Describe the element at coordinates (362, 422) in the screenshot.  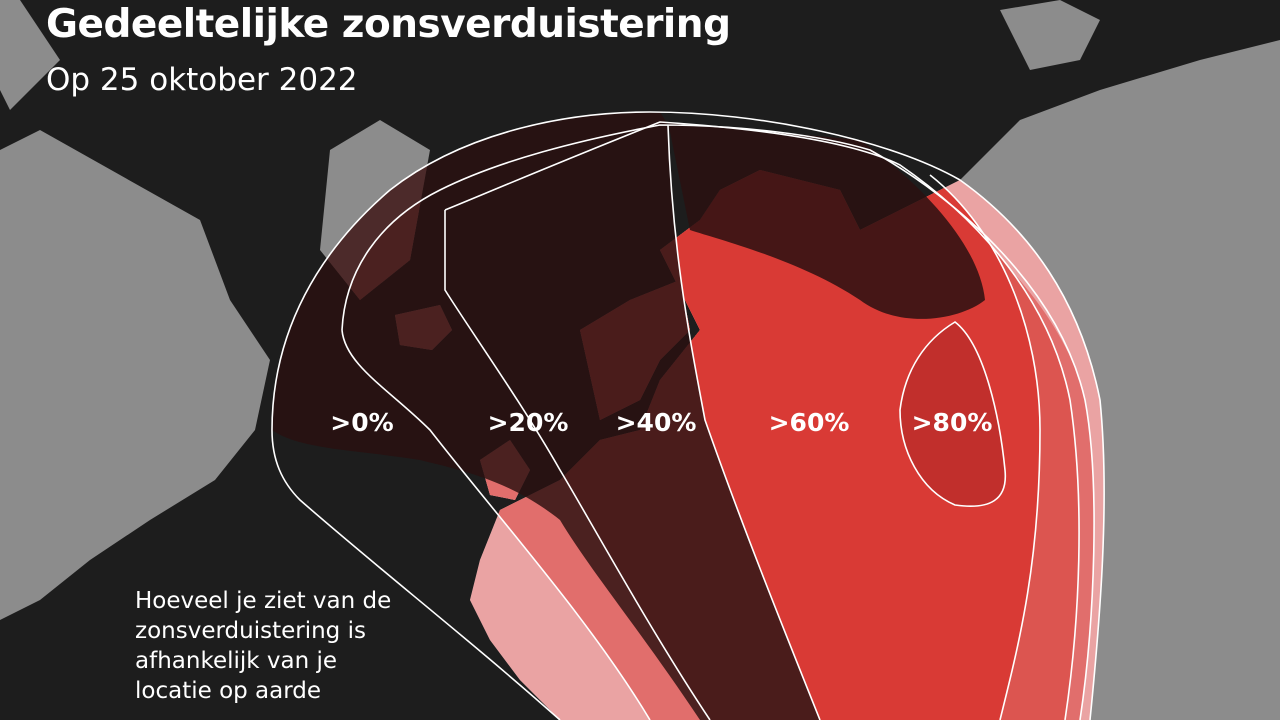
I see `zone-label-0: >0%` at that location.